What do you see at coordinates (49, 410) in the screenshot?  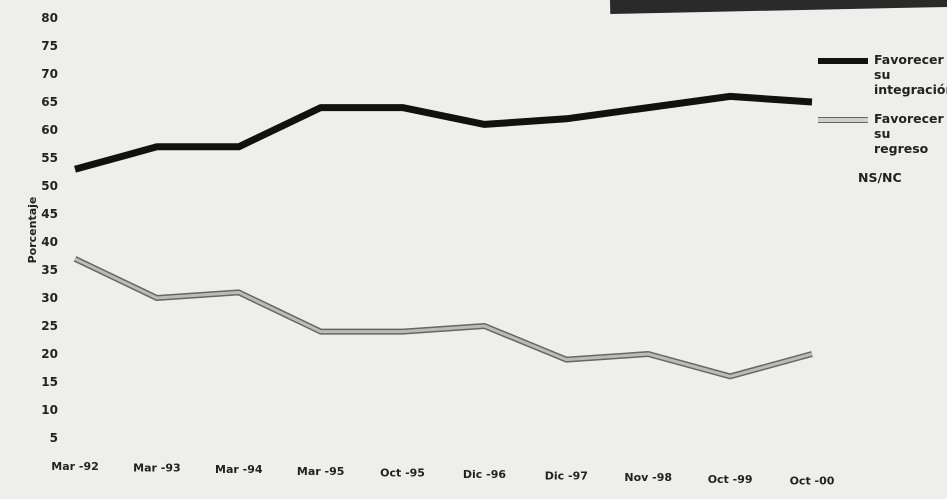 I see `y-tick-label: 10` at bounding box center [49, 410].